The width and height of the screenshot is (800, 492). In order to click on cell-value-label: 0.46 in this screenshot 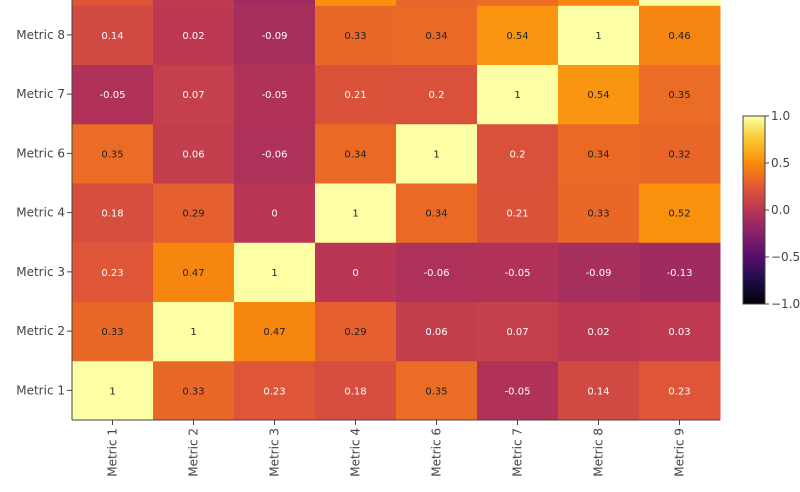, I will do `click(679, 36)`.